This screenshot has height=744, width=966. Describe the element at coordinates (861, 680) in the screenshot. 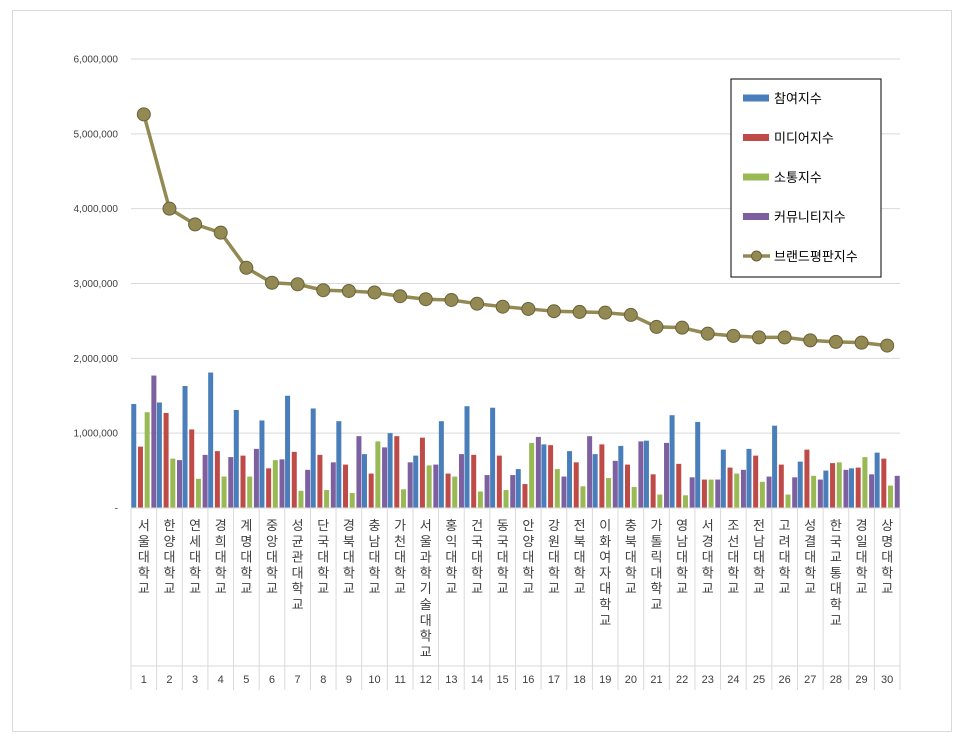

I see `x-rank-label: 29` at that location.